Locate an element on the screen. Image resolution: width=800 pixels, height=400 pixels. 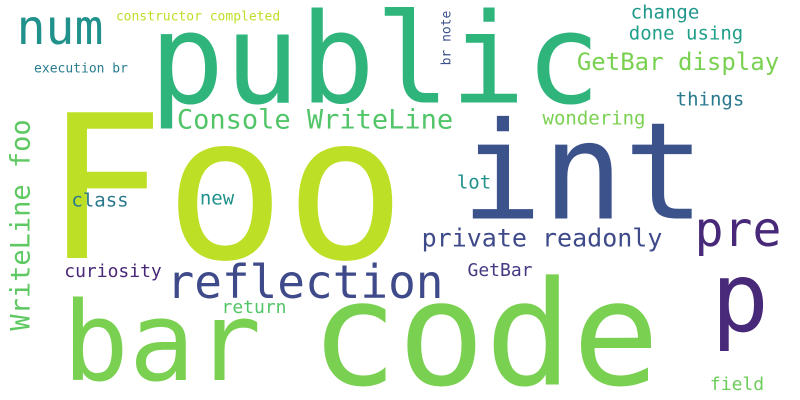
word-execution-br: execution br is located at coordinates (81, 69).